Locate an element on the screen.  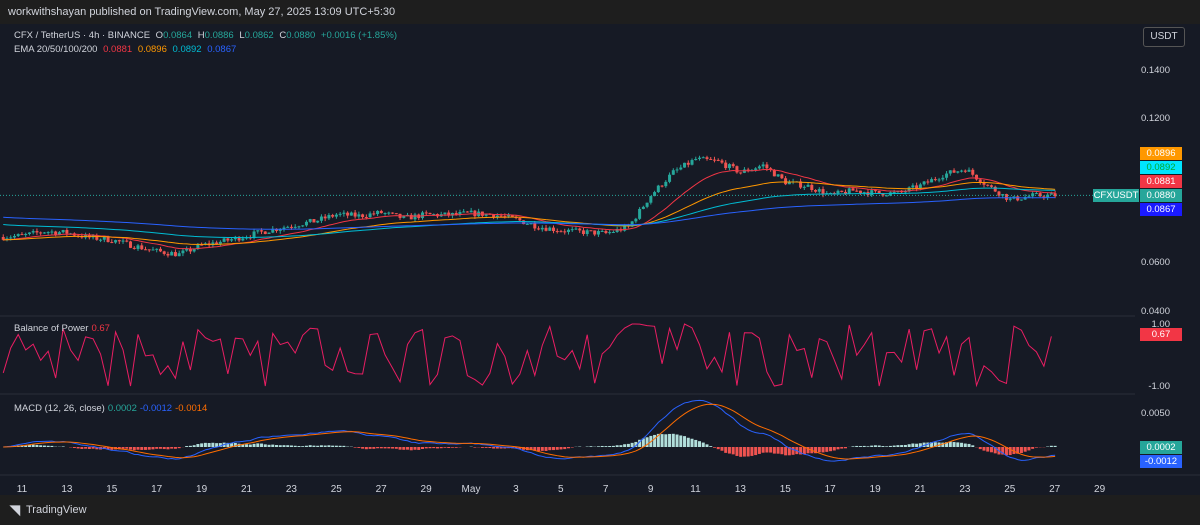
date-tick: 7 is located at coordinates (605, 489).